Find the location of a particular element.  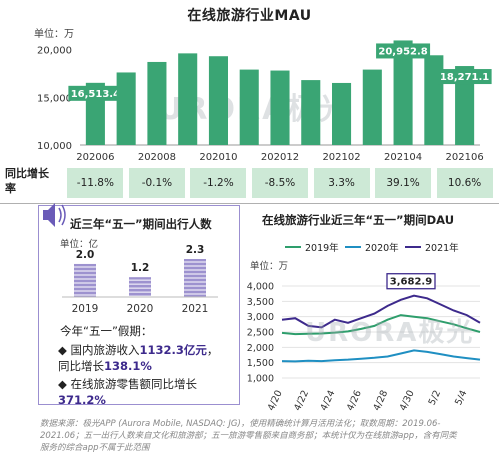

x-tick-label: 202006 is located at coordinates (95, 157).